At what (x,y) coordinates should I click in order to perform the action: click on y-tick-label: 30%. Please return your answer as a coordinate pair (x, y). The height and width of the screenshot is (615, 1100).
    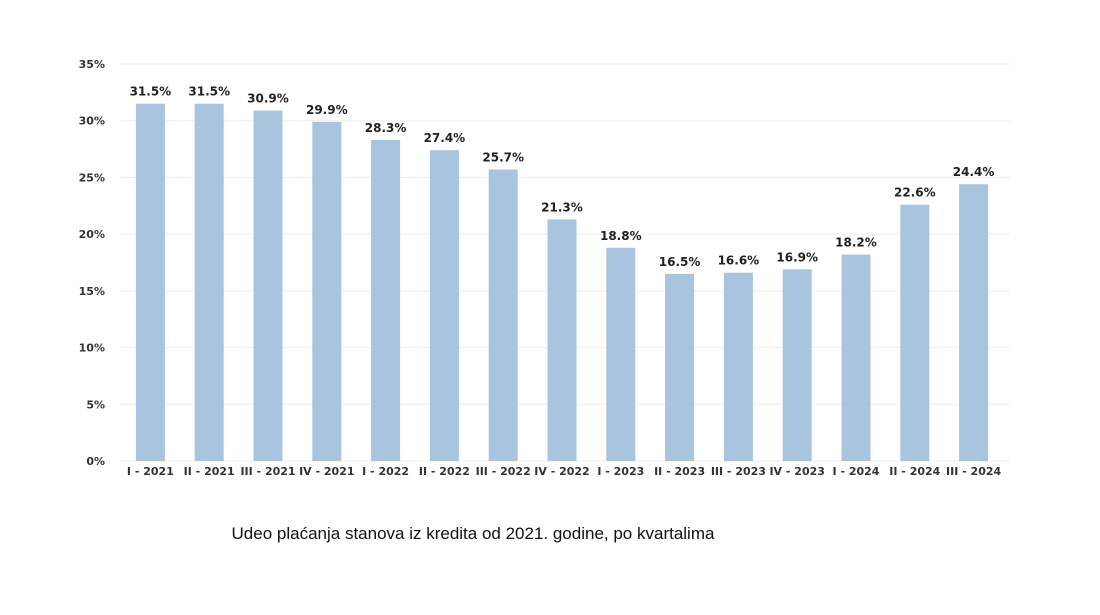
    Looking at the image, I should click on (92, 121).